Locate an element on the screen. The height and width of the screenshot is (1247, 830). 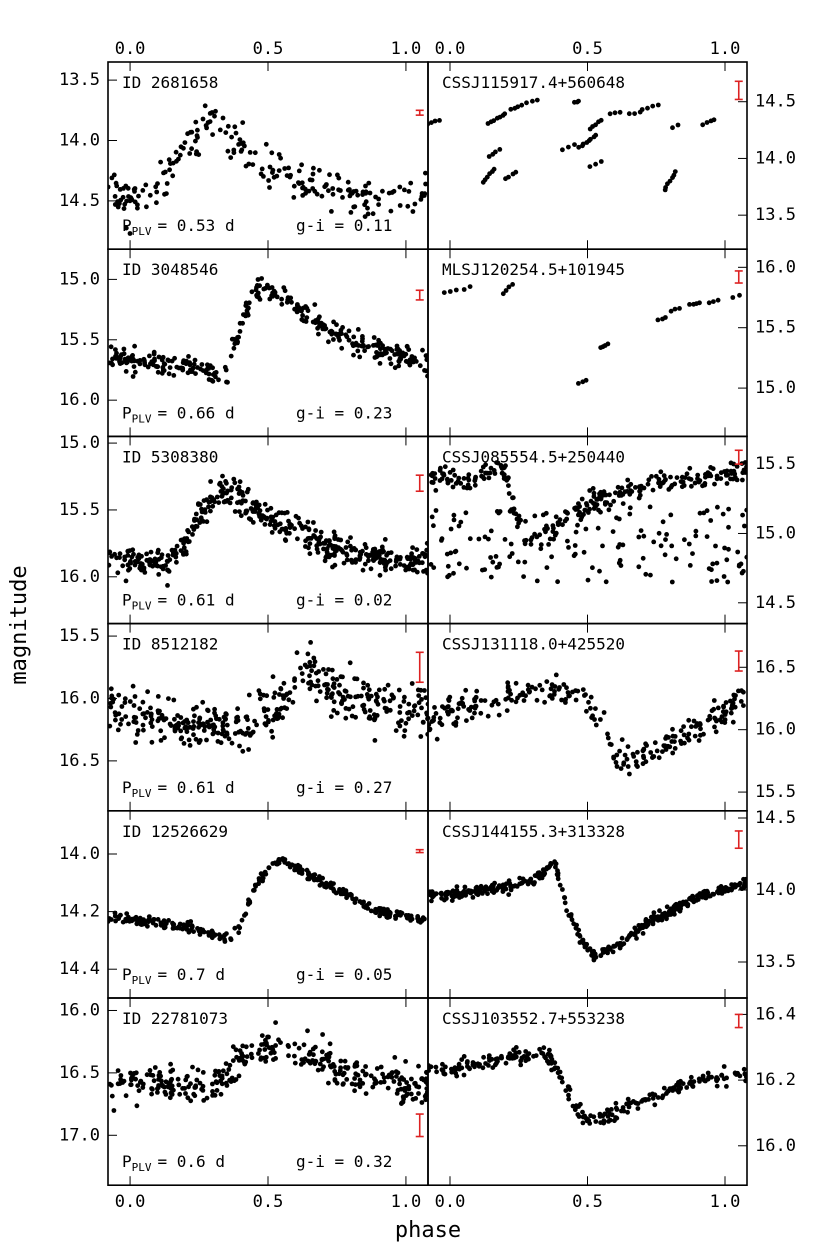
color-label: g-i = 0.32 is located at coordinates (344, 1161).